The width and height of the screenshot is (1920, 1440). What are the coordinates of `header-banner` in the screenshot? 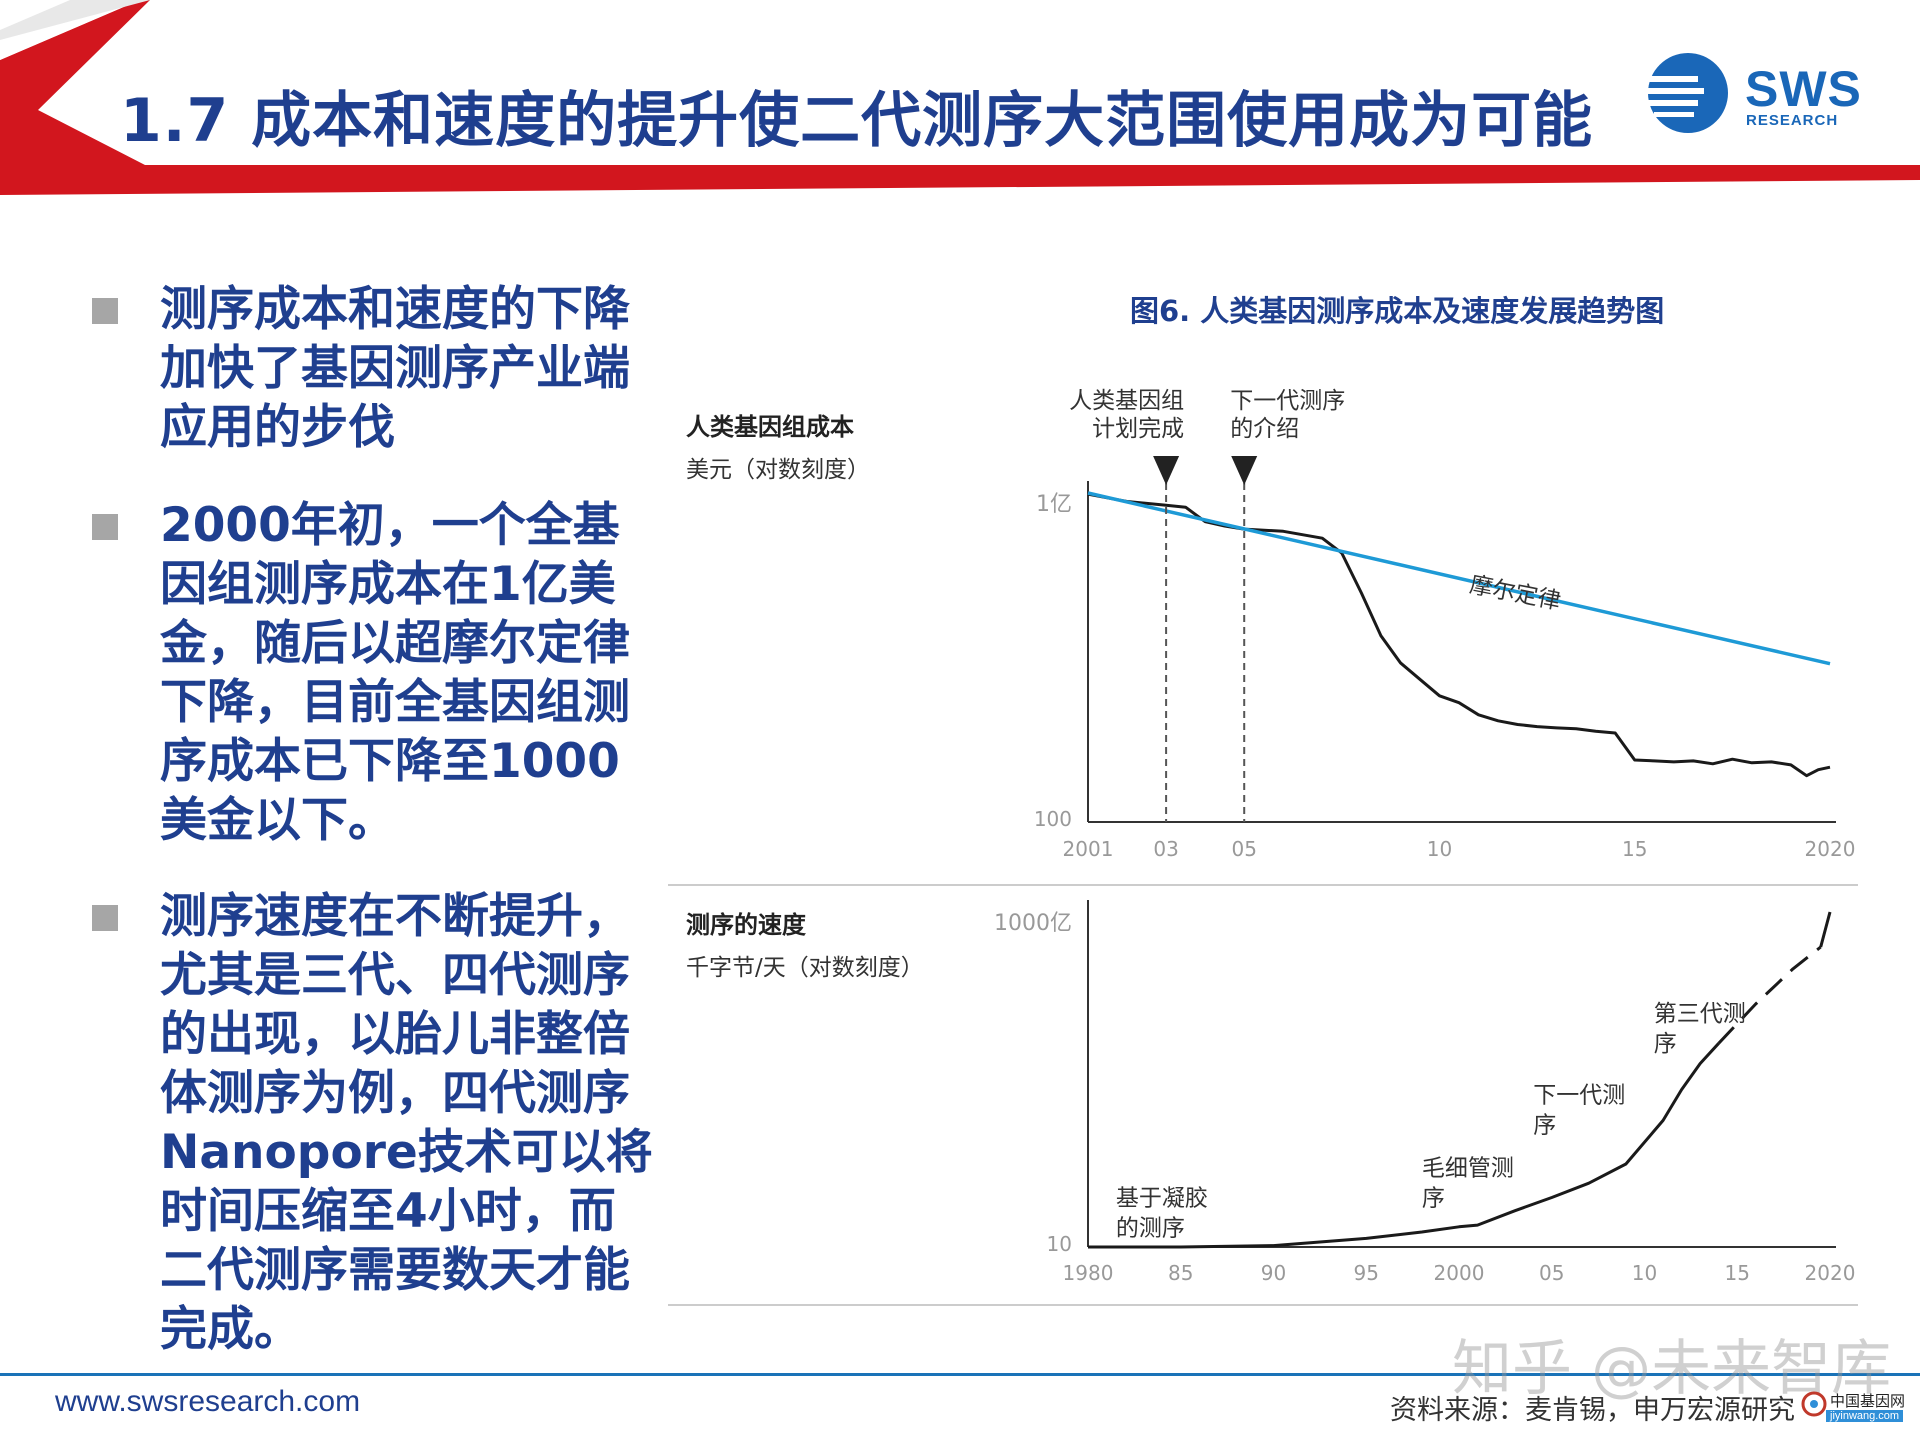 It's located at (960, 100).